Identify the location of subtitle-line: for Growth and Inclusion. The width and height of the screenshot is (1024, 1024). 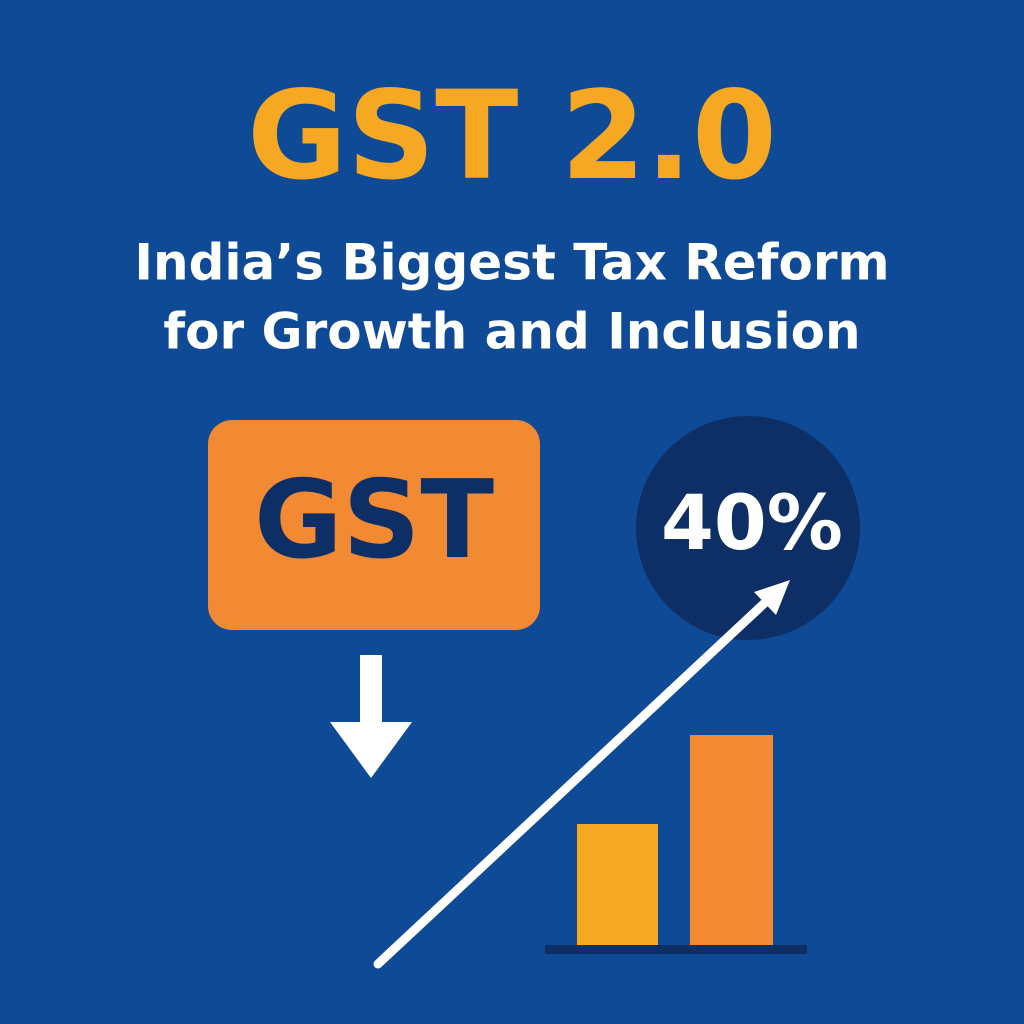
(511, 332).